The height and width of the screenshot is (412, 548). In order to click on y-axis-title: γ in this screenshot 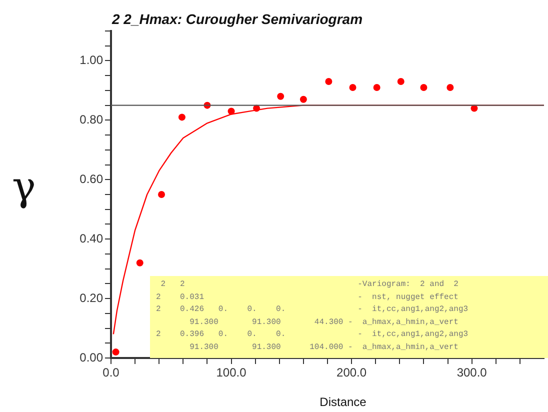, I will do `click(24, 187)`.